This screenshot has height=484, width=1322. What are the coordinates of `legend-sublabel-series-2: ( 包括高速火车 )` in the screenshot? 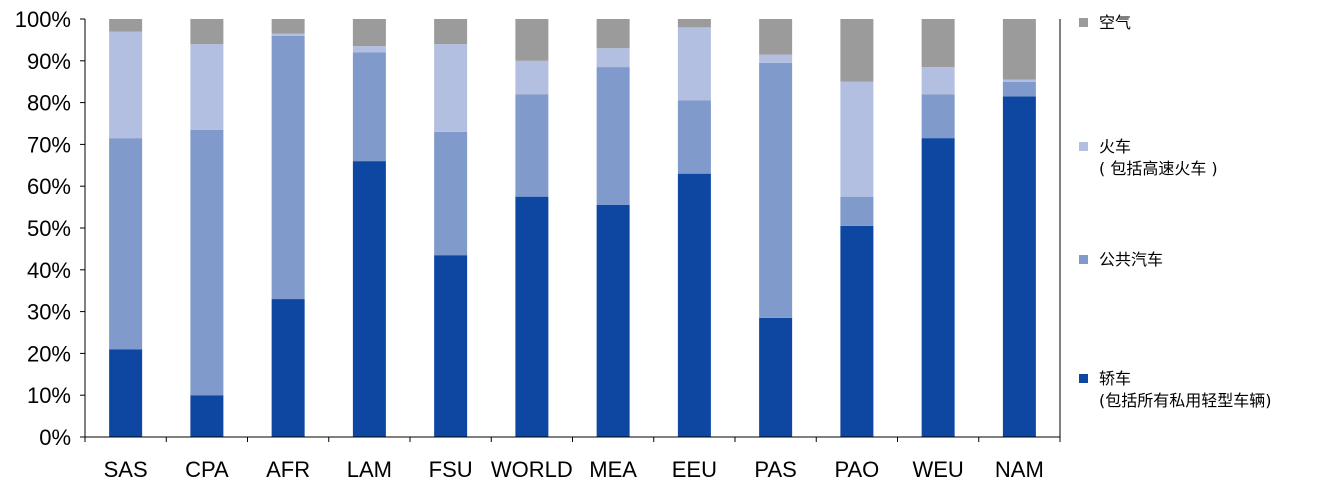 It's located at (1158, 168).